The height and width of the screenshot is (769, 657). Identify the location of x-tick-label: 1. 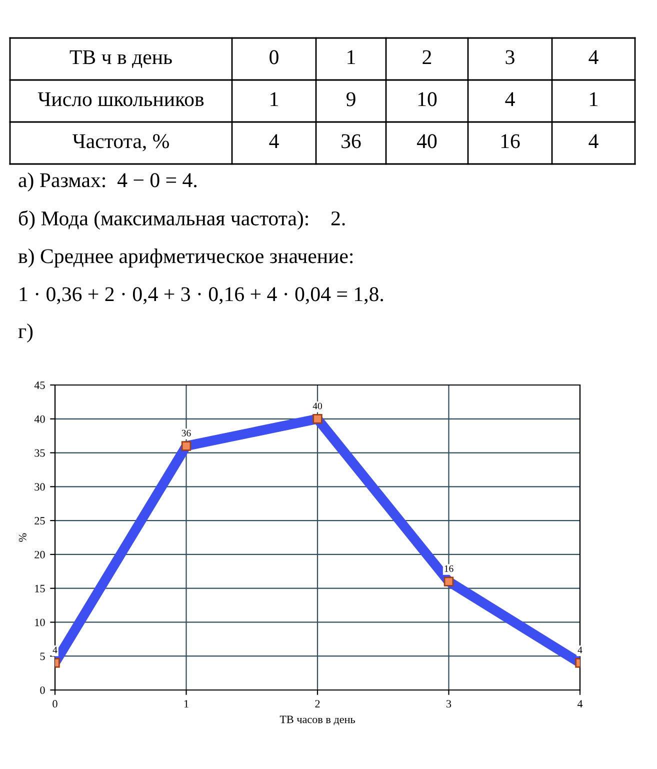
(186, 704).